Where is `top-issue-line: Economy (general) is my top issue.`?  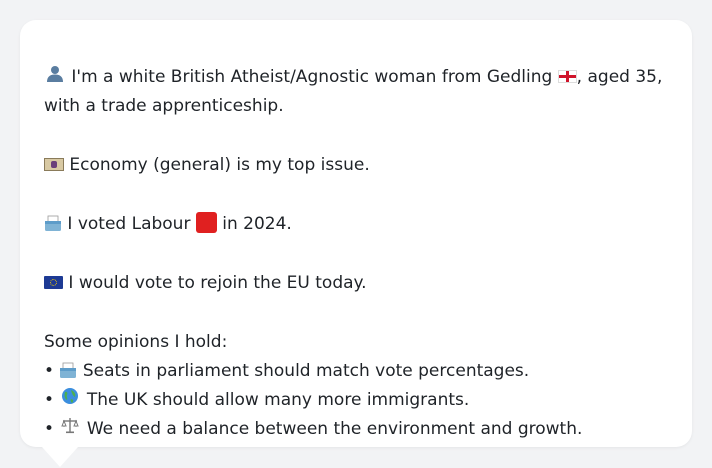
top-issue-line: Economy (general) is my top issue. is located at coordinates (356, 165).